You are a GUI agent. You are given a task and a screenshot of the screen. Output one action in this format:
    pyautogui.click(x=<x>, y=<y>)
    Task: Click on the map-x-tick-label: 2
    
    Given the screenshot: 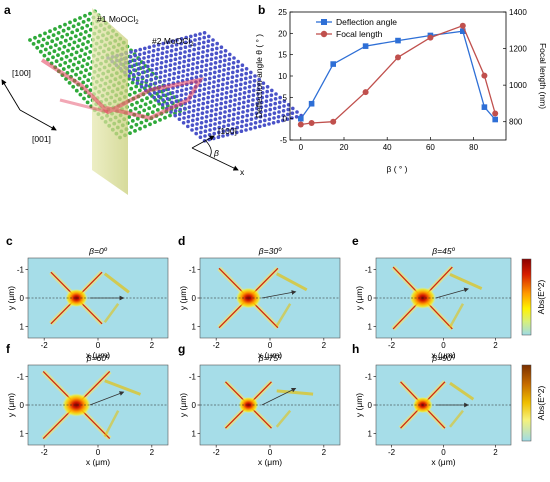 What is the action you would take?
    pyautogui.click(x=495, y=345)
    